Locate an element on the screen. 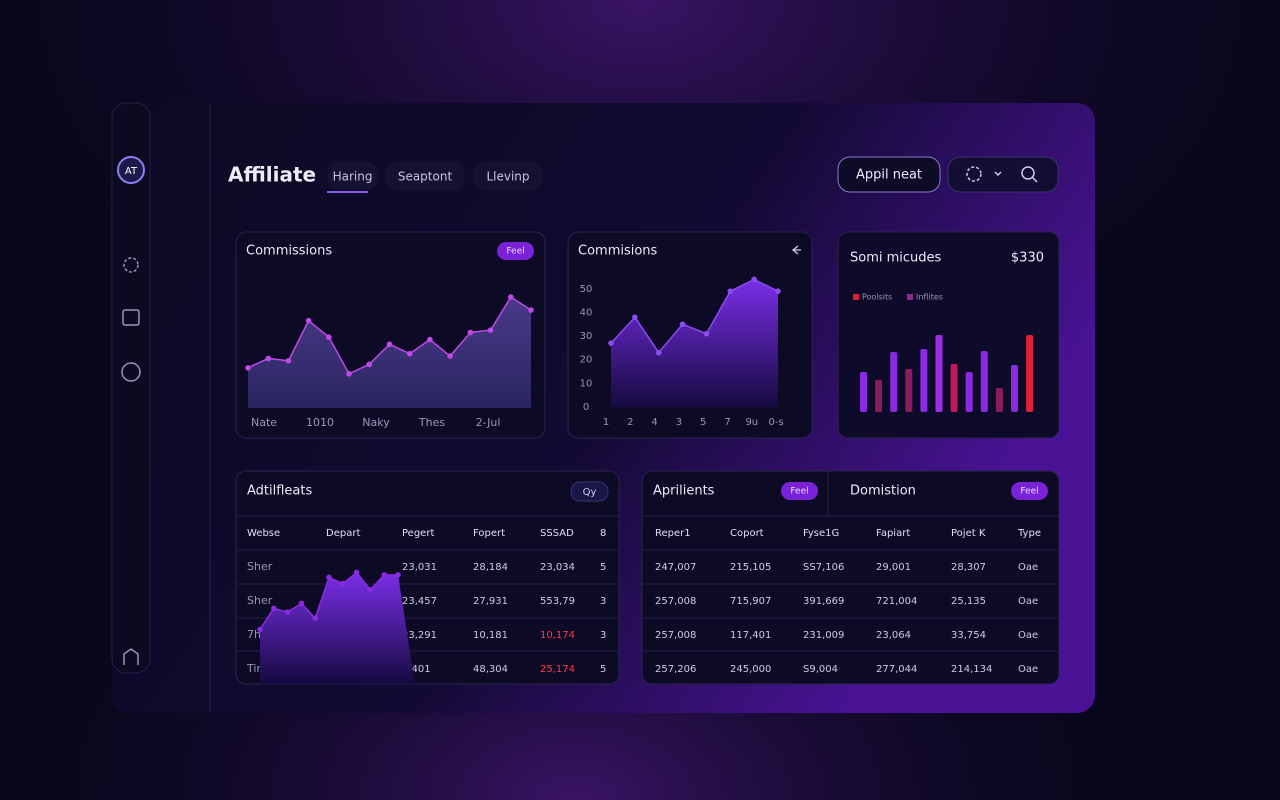  tab-label: Llevinp is located at coordinates (507, 177).